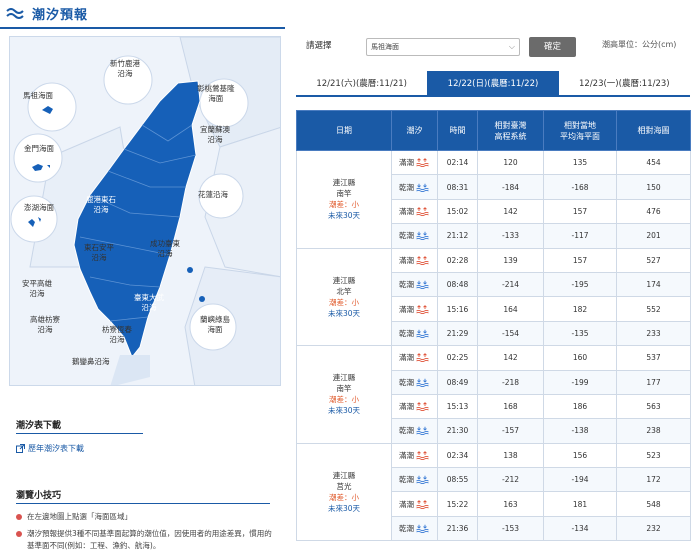 This screenshot has width=700, height=552. I want to click on table-row: 連江縣 莒光 潮差：小 未來30天 滿潮 02:34 138 156 523, so click(493, 492).